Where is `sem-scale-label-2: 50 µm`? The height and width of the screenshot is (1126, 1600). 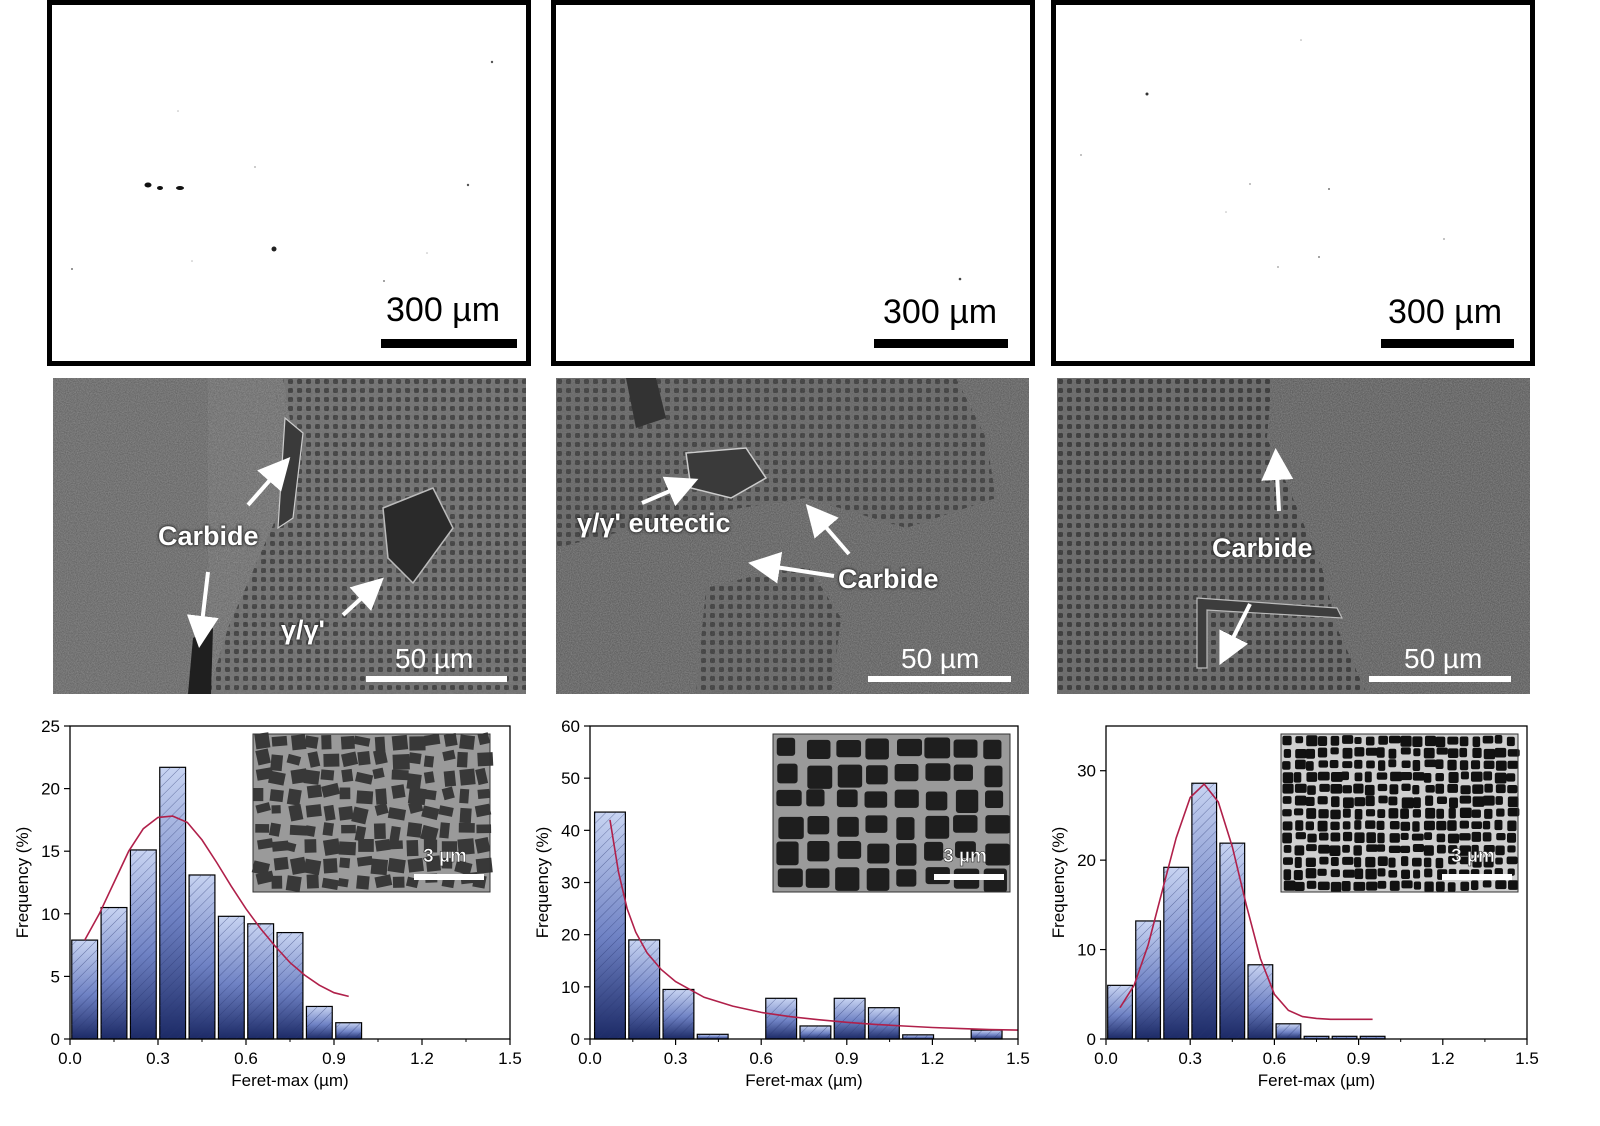
sem-scale-label-2: 50 µm is located at coordinates (940, 658).